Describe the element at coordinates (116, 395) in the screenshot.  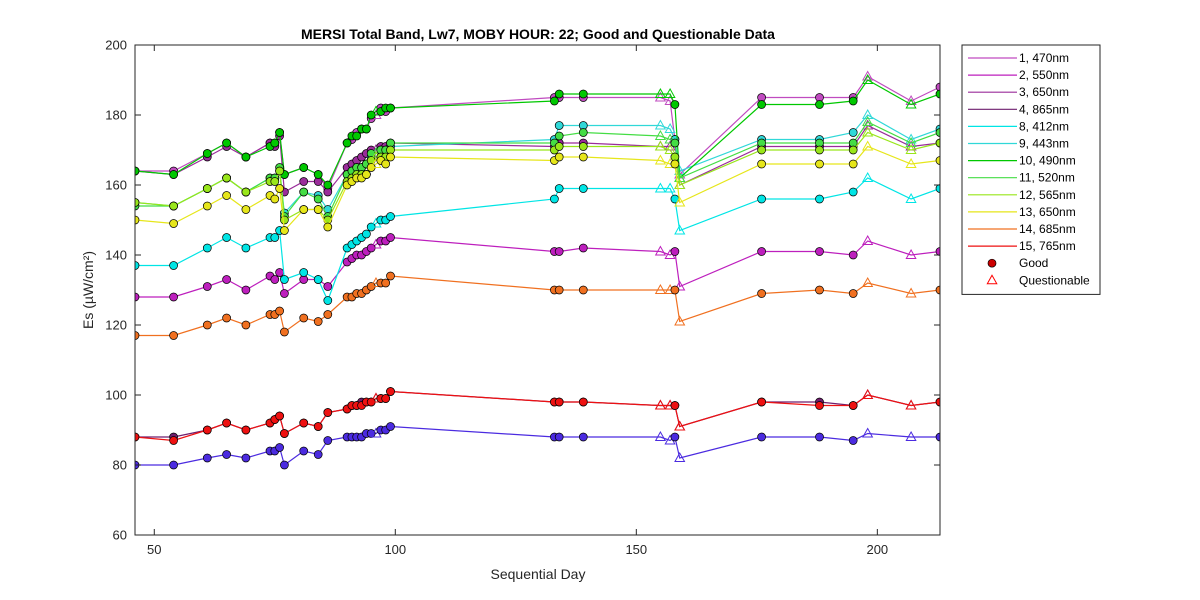
I see `y-tick-label: 100` at that location.